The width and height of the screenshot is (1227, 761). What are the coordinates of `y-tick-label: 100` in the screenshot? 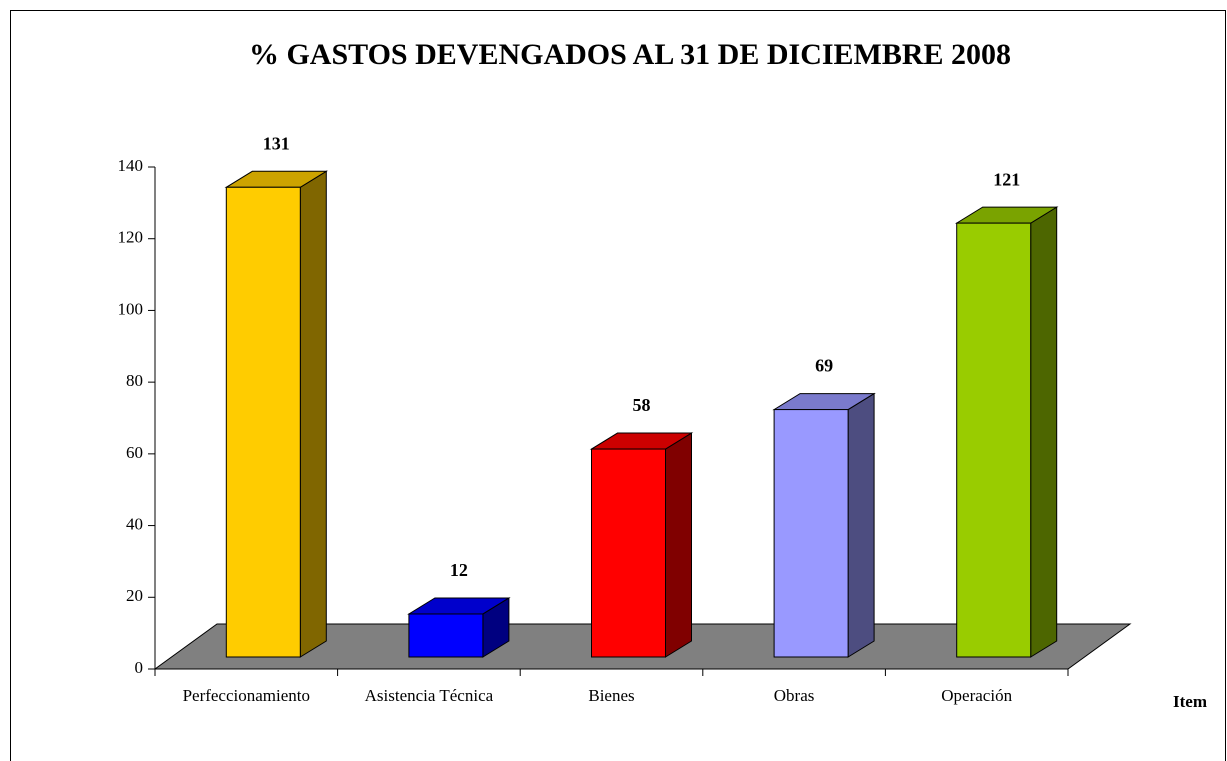 It's located at (131, 308).